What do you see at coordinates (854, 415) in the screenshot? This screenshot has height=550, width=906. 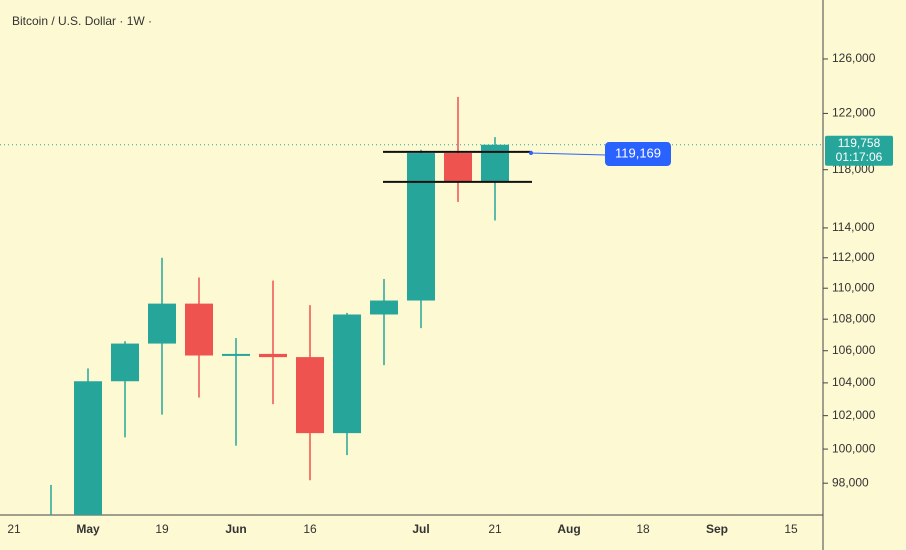 I see `y-tick-label: 102,000` at bounding box center [854, 415].